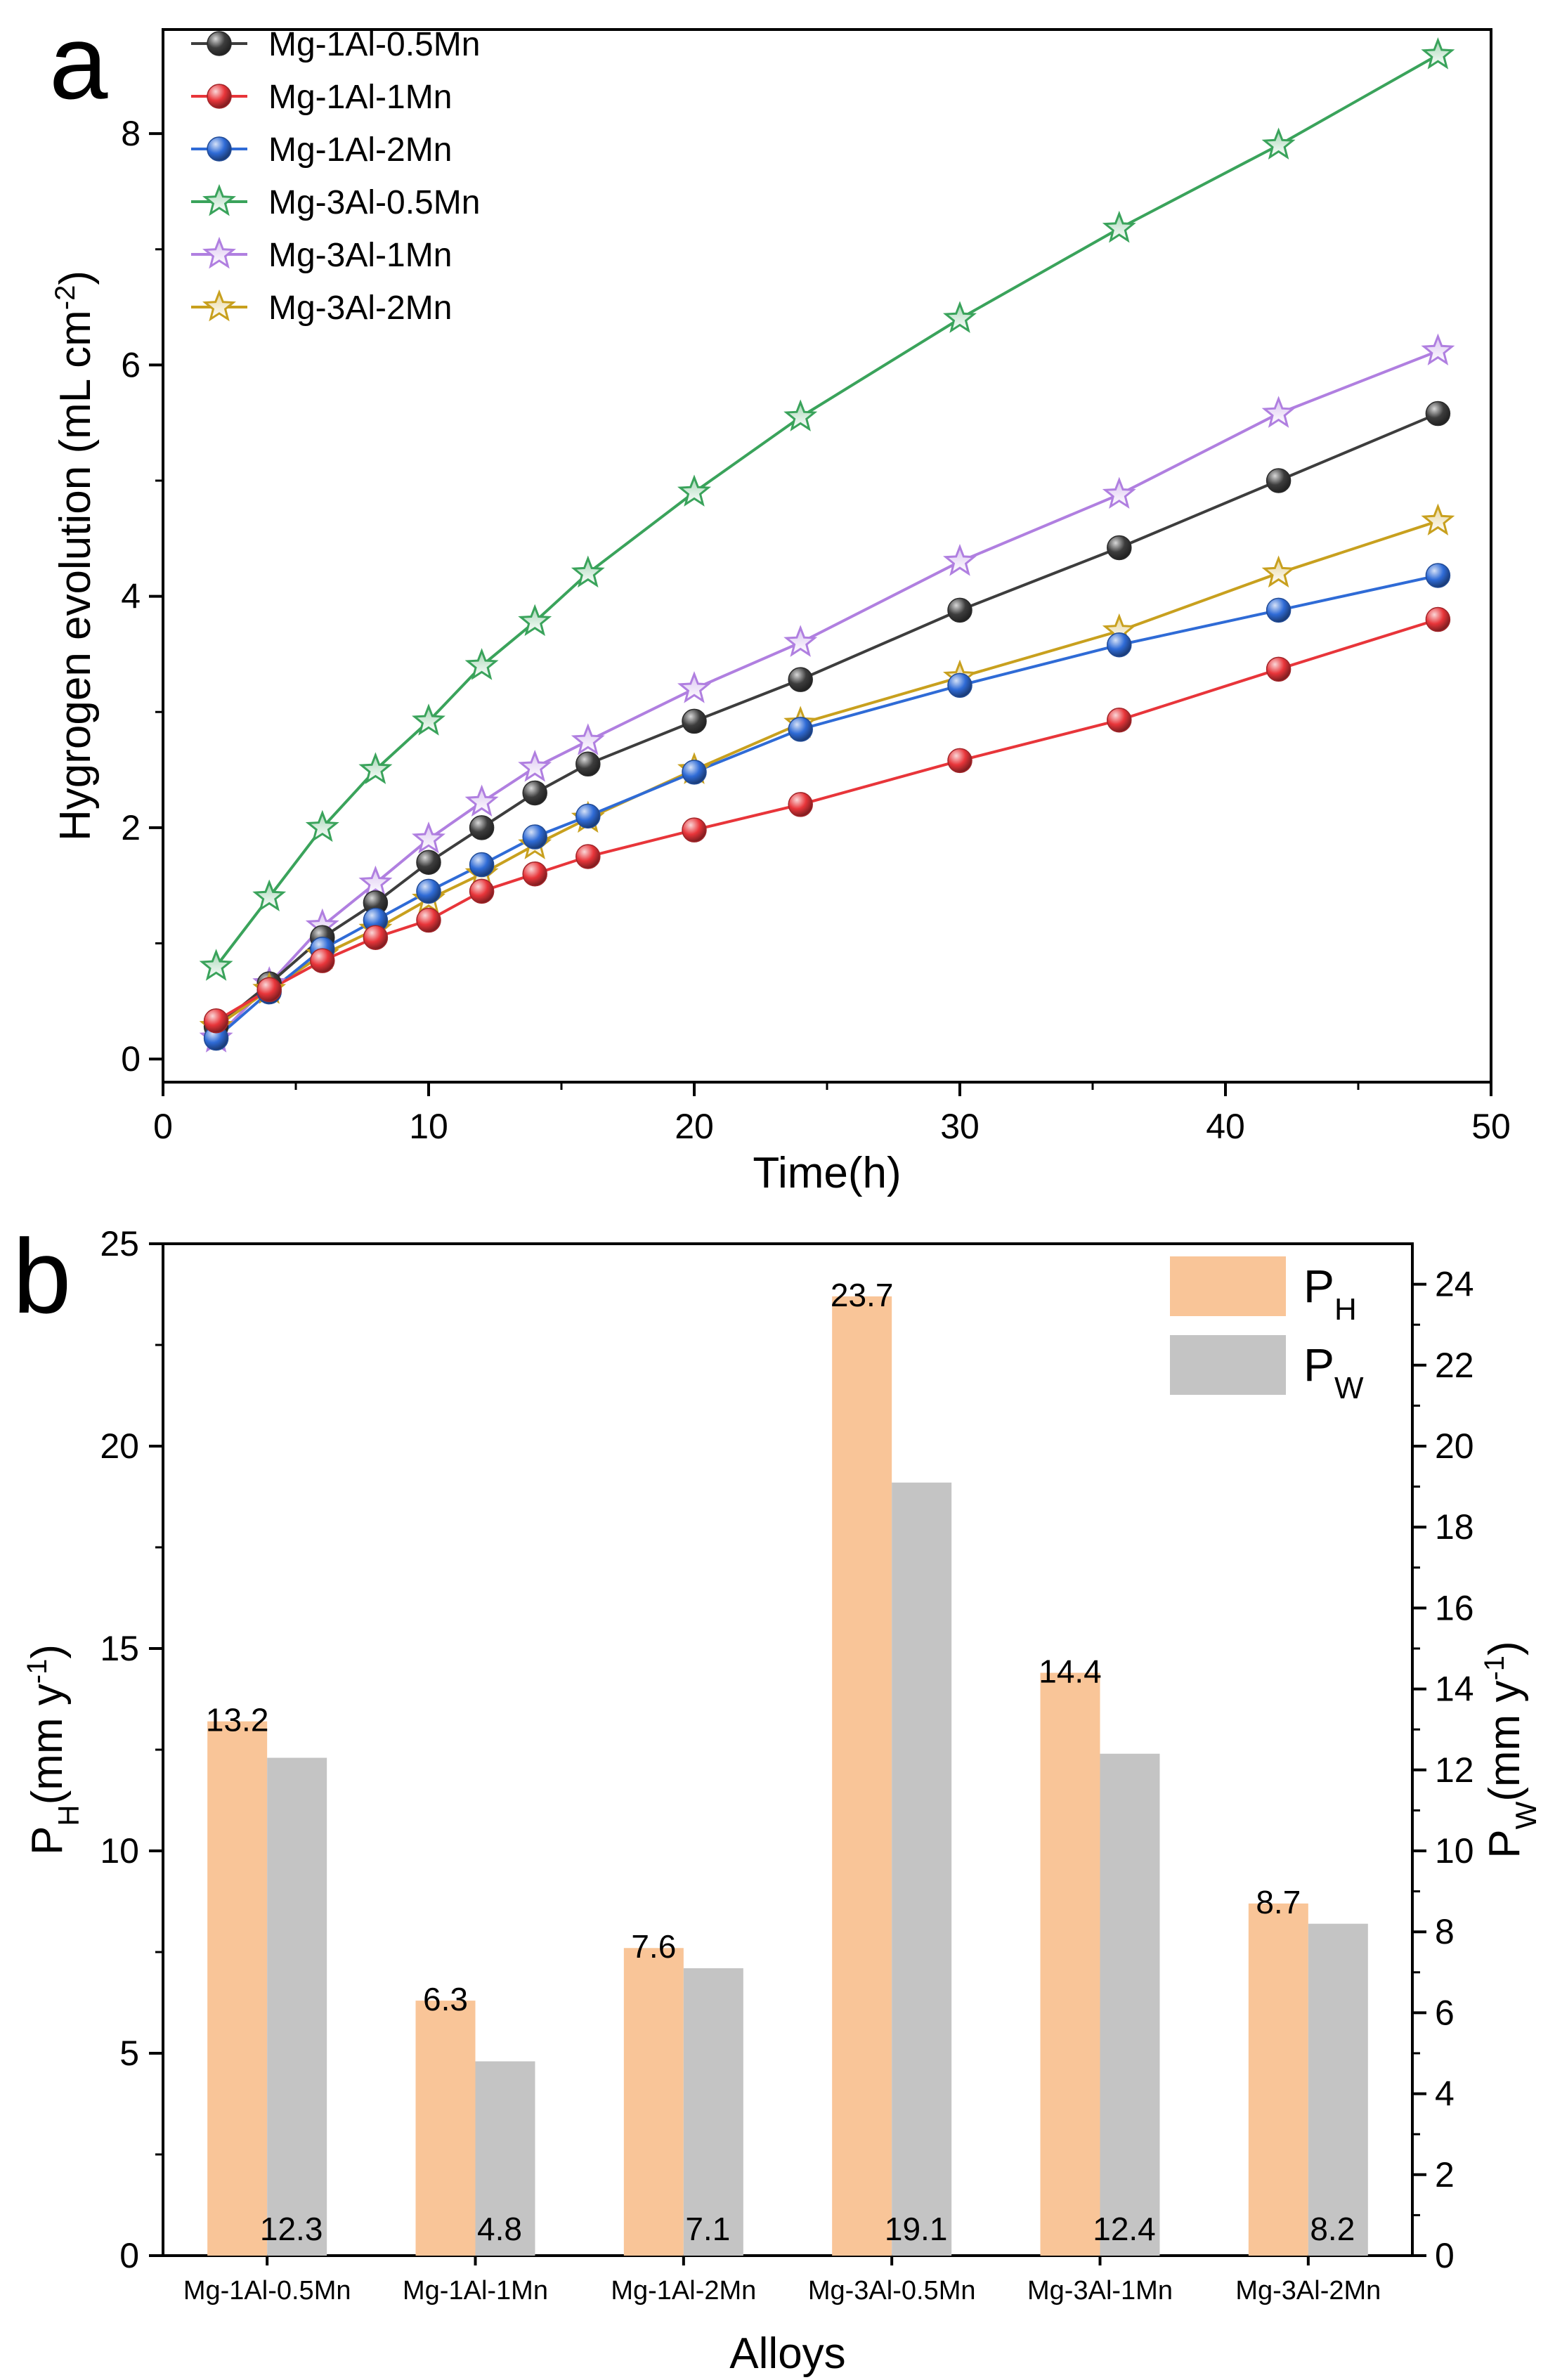  I want to click on category-label: Mg-1Al-0.5Mn, so click(267, 2291).